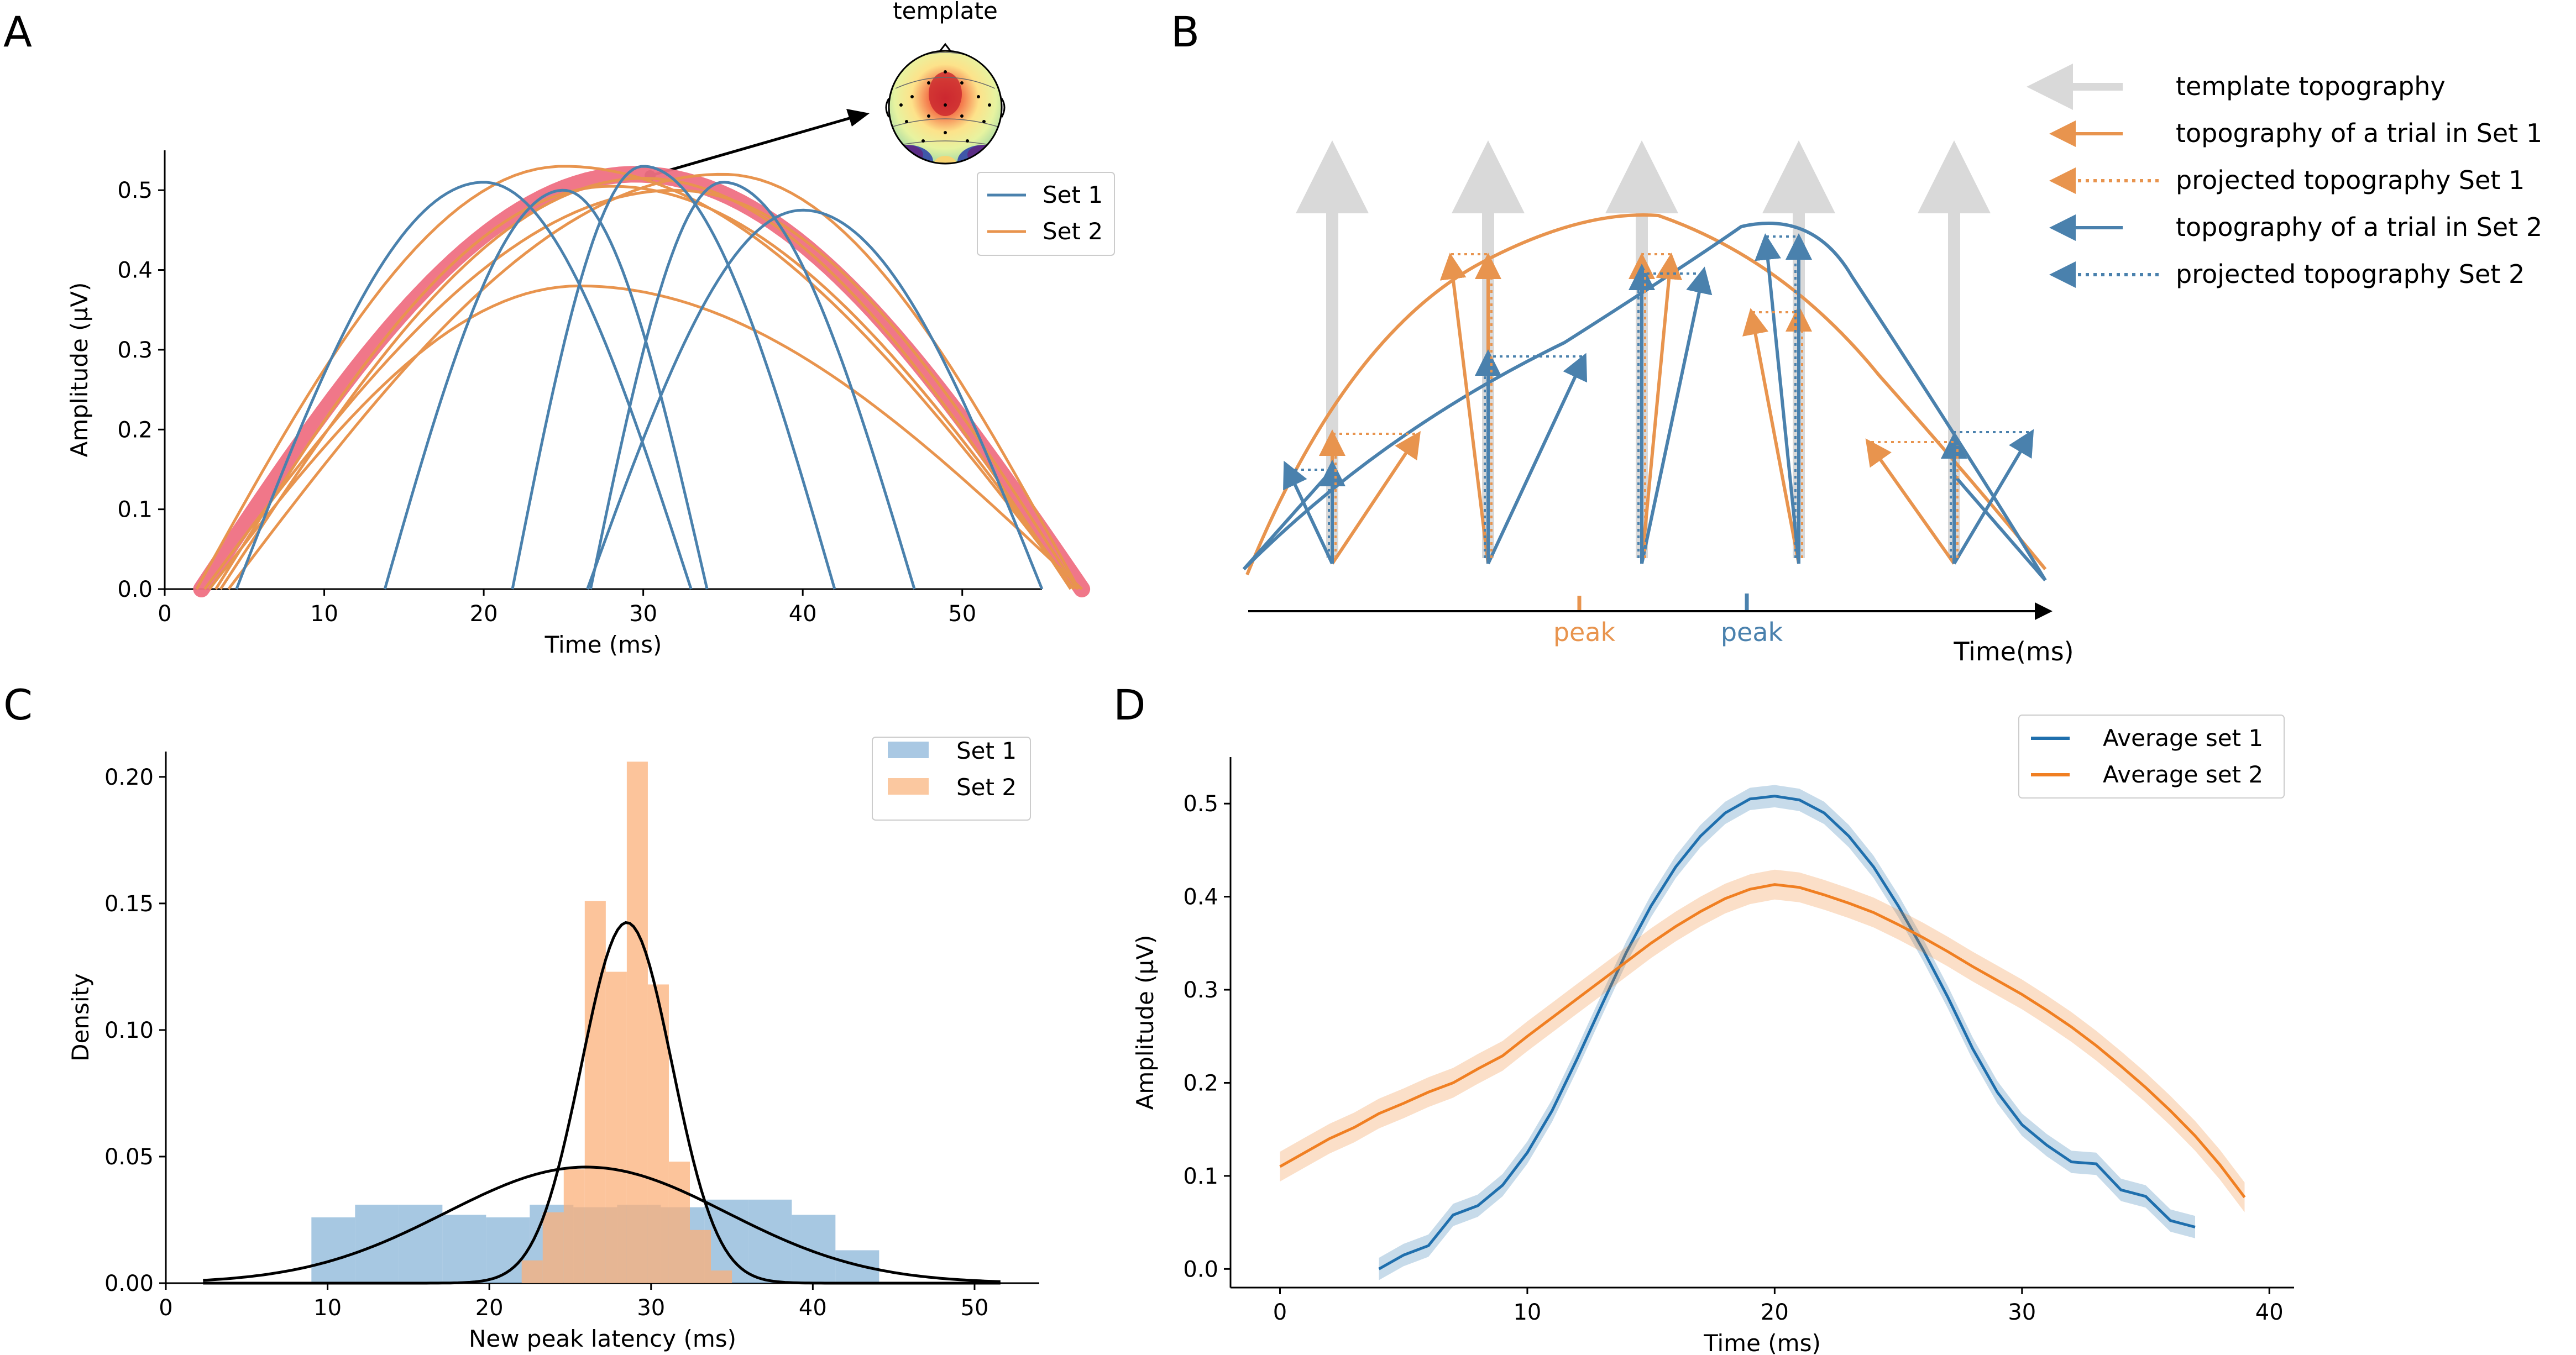 This screenshot has width=2576, height=1355. What do you see at coordinates (1200, 990) in the screenshot?
I see `chart-d-y-tick-label: 0.3` at bounding box center [1200, 990].